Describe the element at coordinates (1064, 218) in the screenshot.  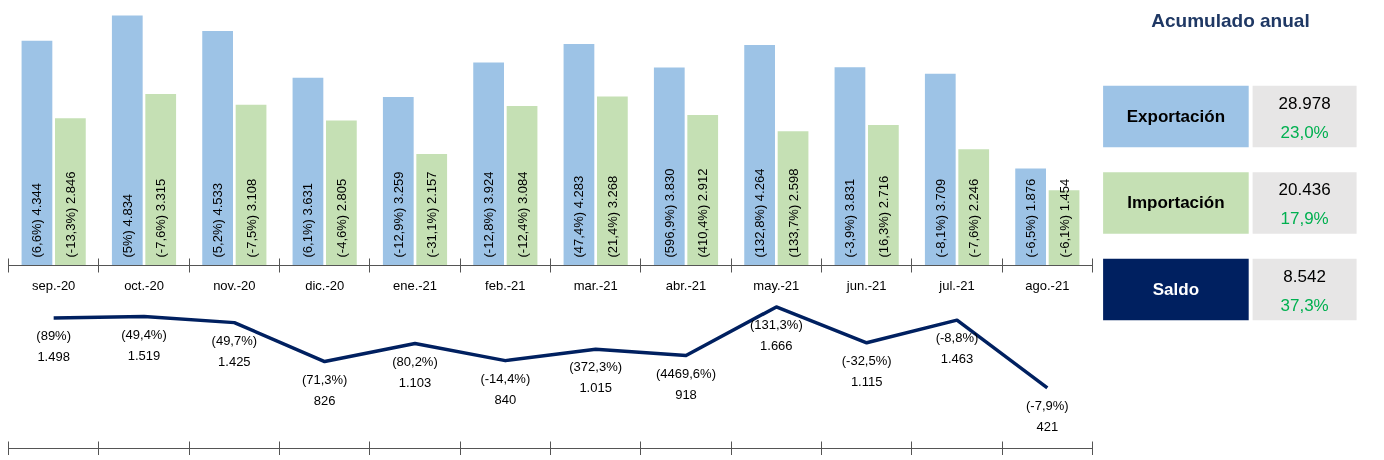
I see `data-label: (-6,1%) 1.454` at that location.